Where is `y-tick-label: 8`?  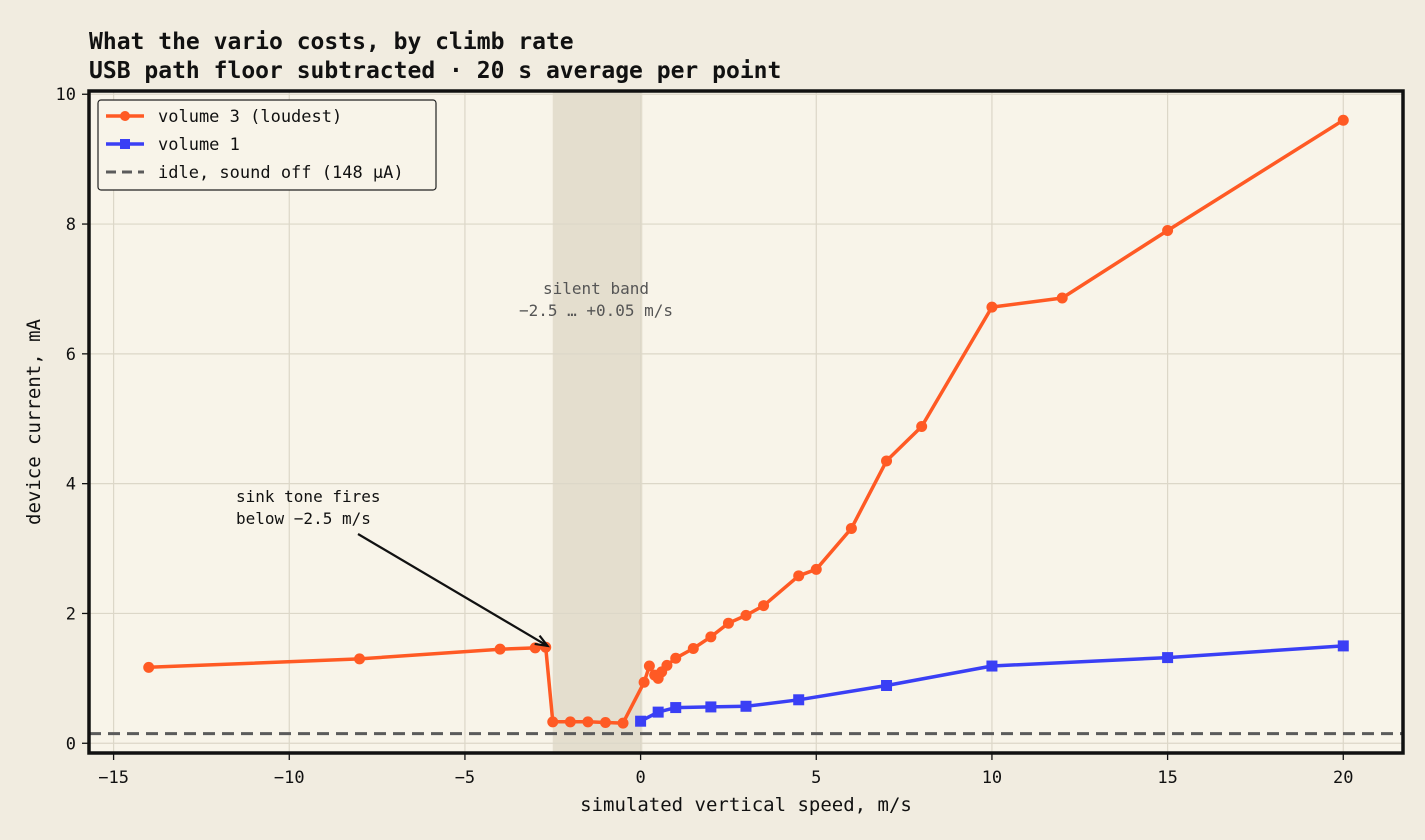 y-tick-label: 8 is located at coordinates (71, 225).